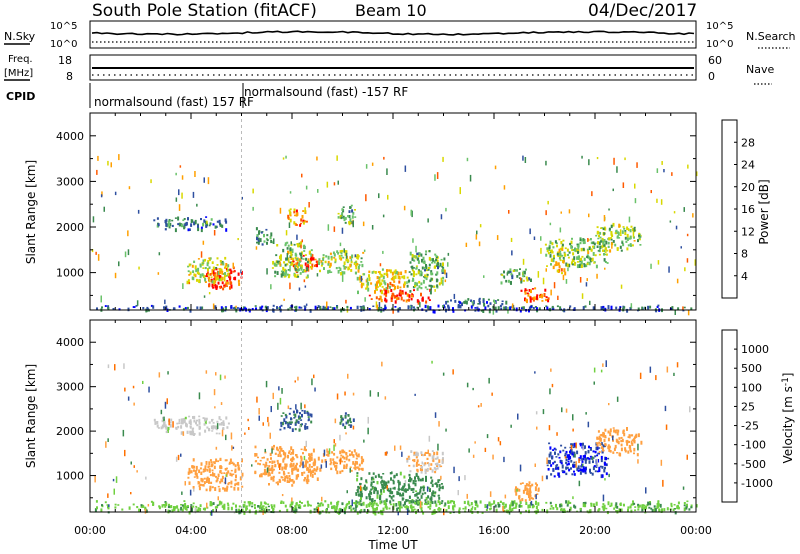 The height and width of the screenshot is (554, 800). I want to click on echo-patch, so click(394, 309).